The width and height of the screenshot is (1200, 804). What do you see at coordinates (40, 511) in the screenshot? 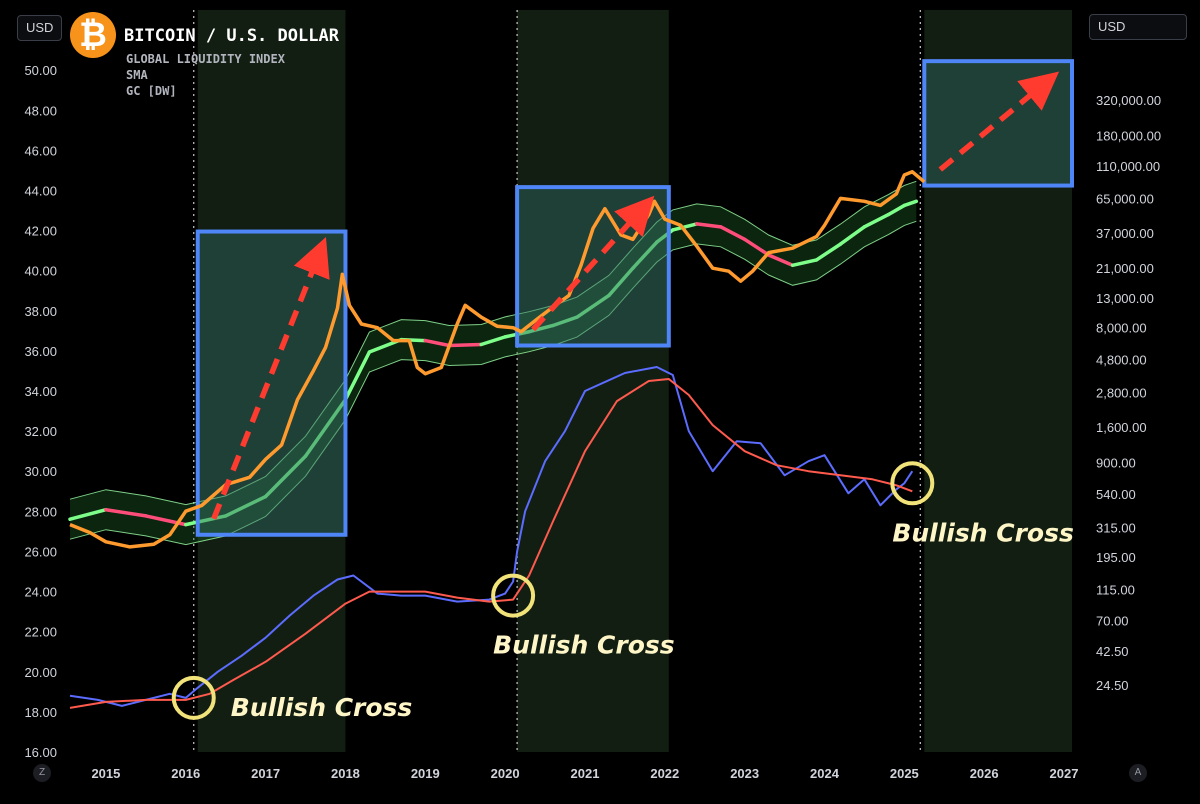
I see `left-axis-tick-label: 28.00` at bounding box center [40, 511].